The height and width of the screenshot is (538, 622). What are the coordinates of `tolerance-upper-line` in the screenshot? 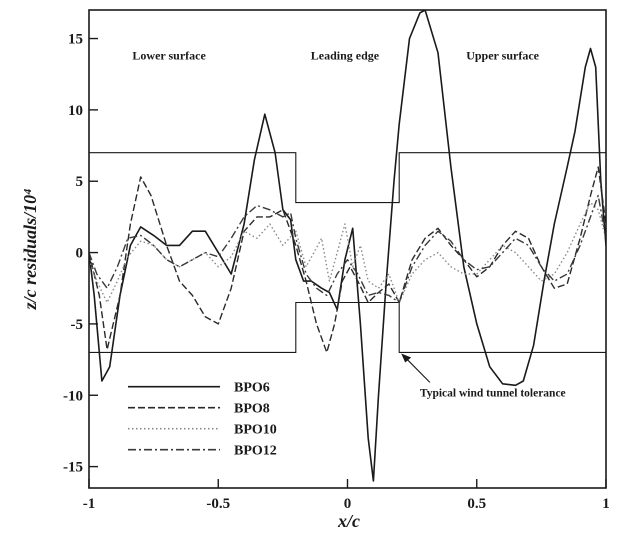 It's located at (347, 178).